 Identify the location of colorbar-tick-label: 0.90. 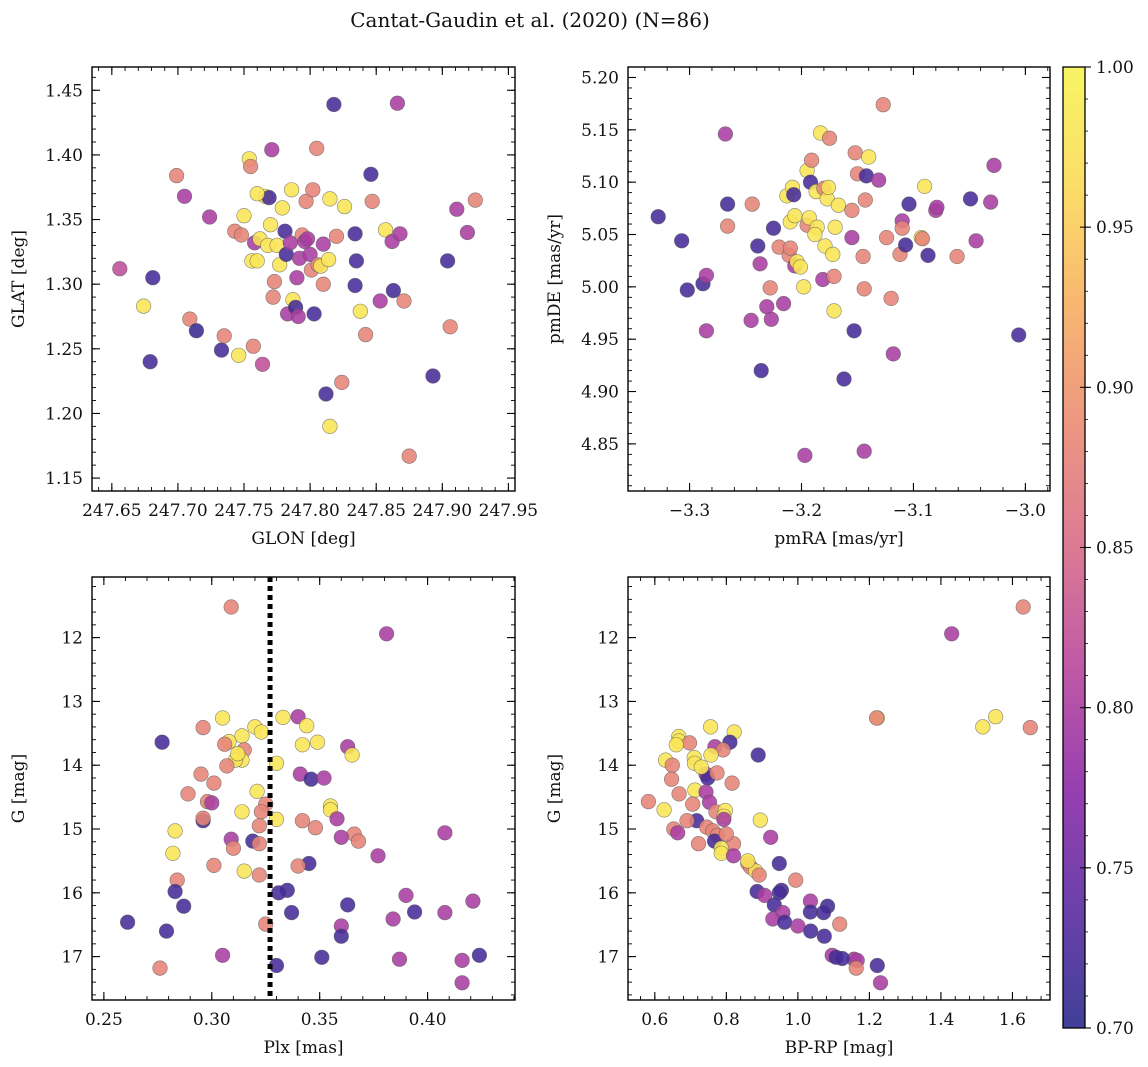
(1115, 388).